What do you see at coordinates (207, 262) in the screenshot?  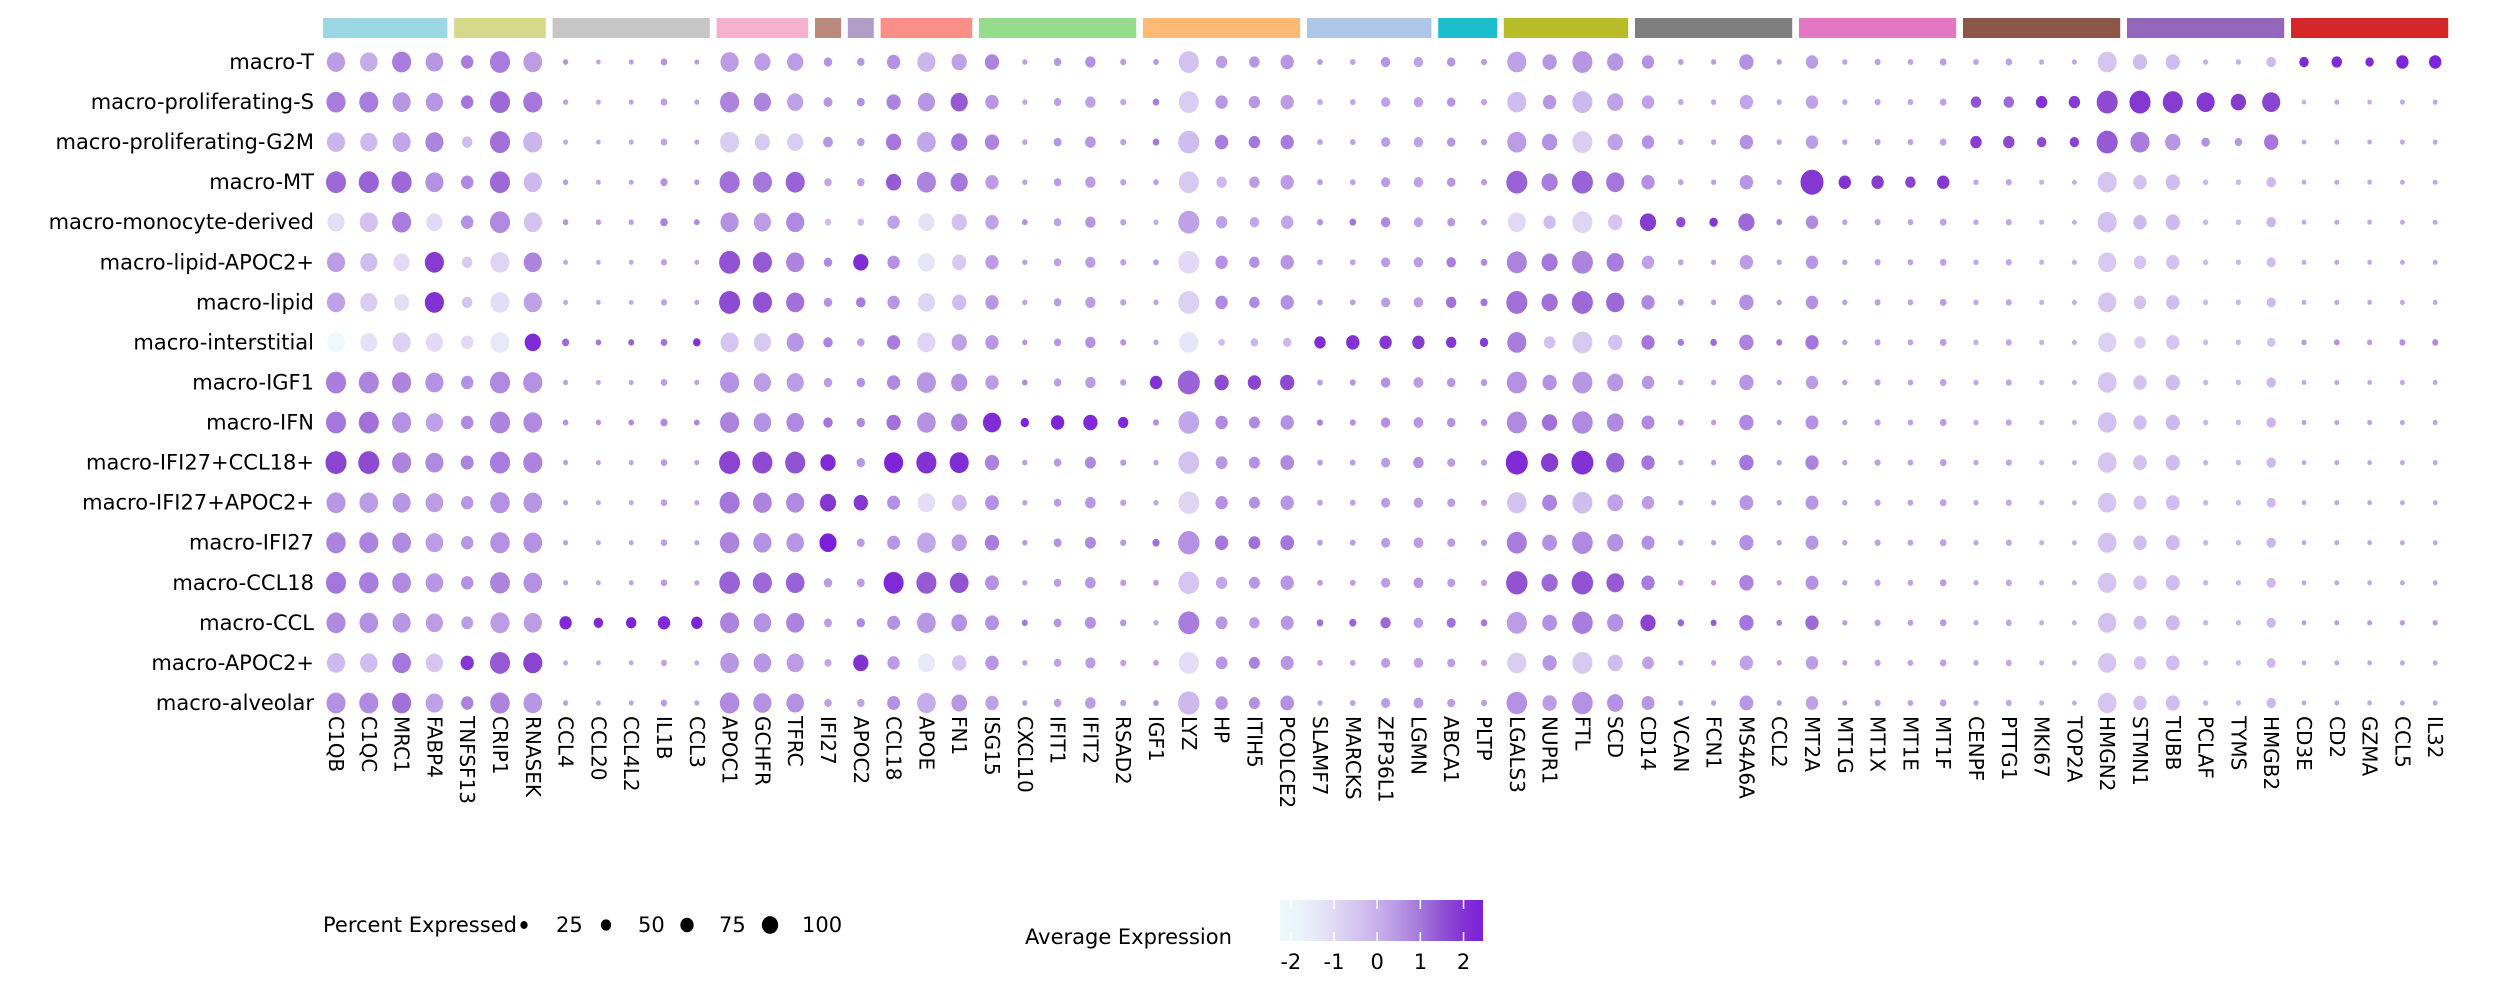 I see `celltype-label-macro-lipid-APOC2+: macro-lipid-APOC2+` at bounding box center [207, 262].